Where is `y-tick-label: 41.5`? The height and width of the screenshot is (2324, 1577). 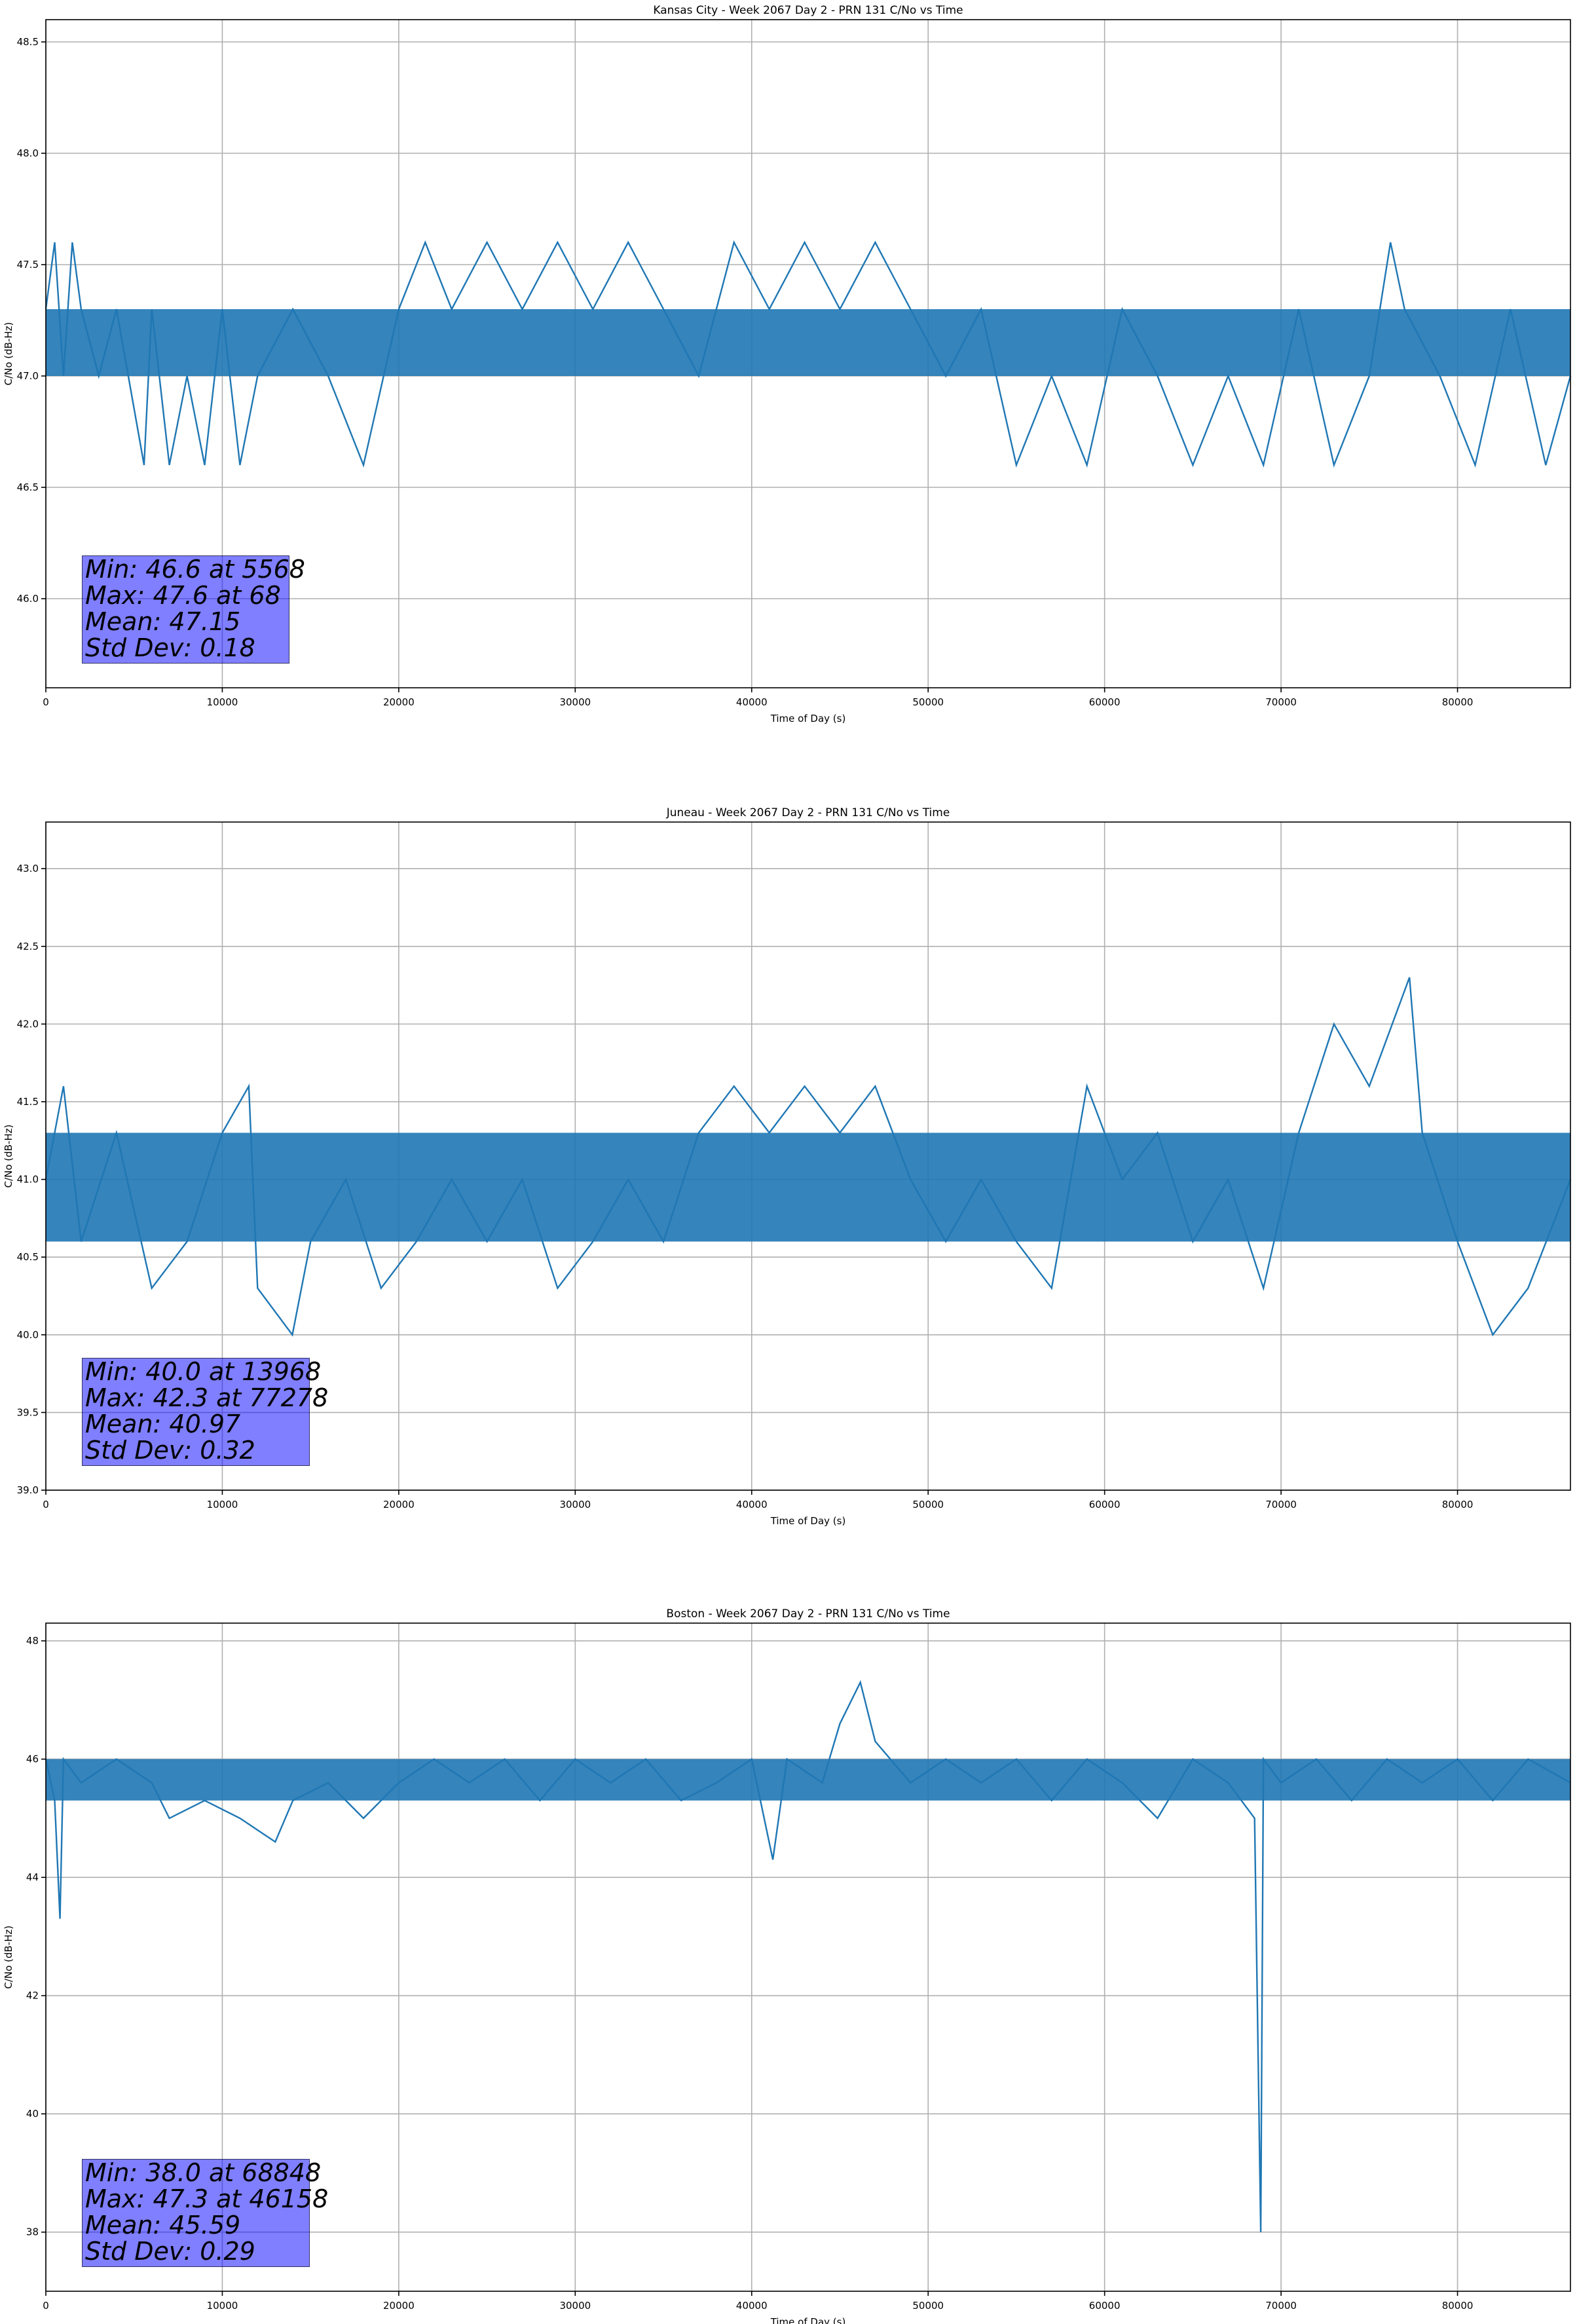
y-tick-label: 41.5 is located at coordinates (28, 1102).